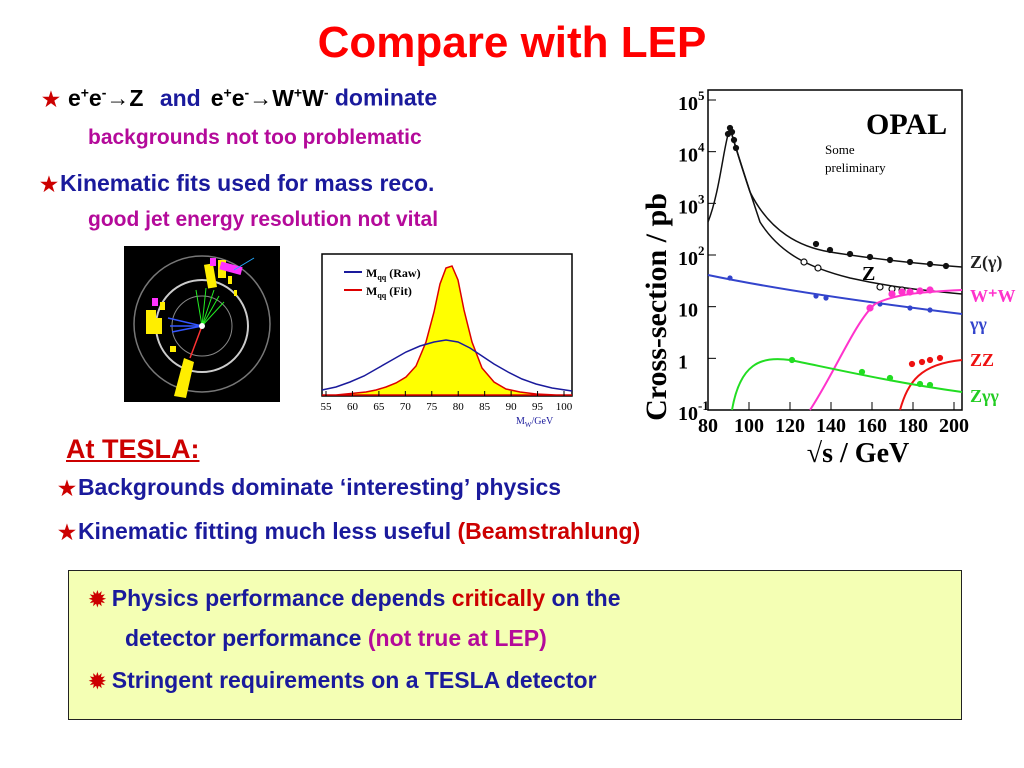 The image size is (1024, 768). I want to click on mass-xtick: 60, so click(353, 407).